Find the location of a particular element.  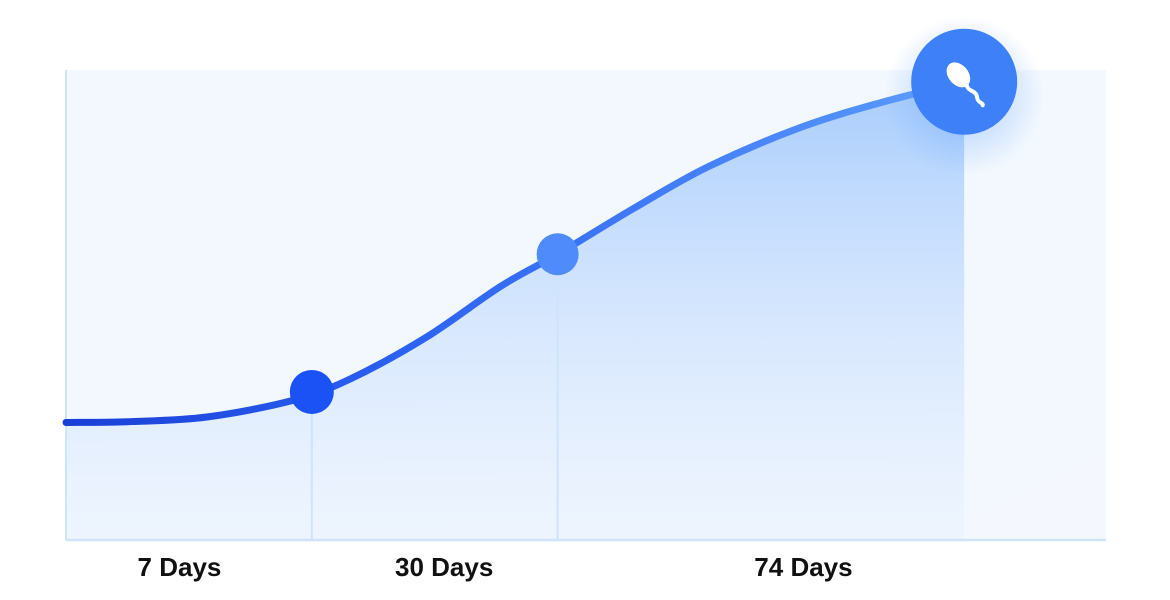

sperm-icon-tail is located at coordinates (974, 95).